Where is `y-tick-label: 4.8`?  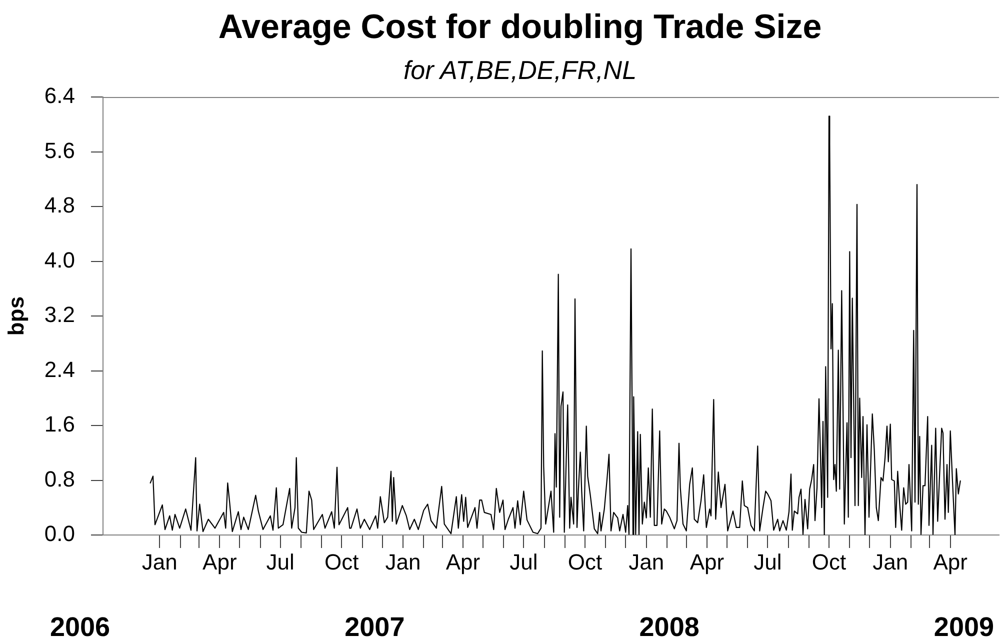
y-tick-label: 4.8 is located at coordinates (59, 205).